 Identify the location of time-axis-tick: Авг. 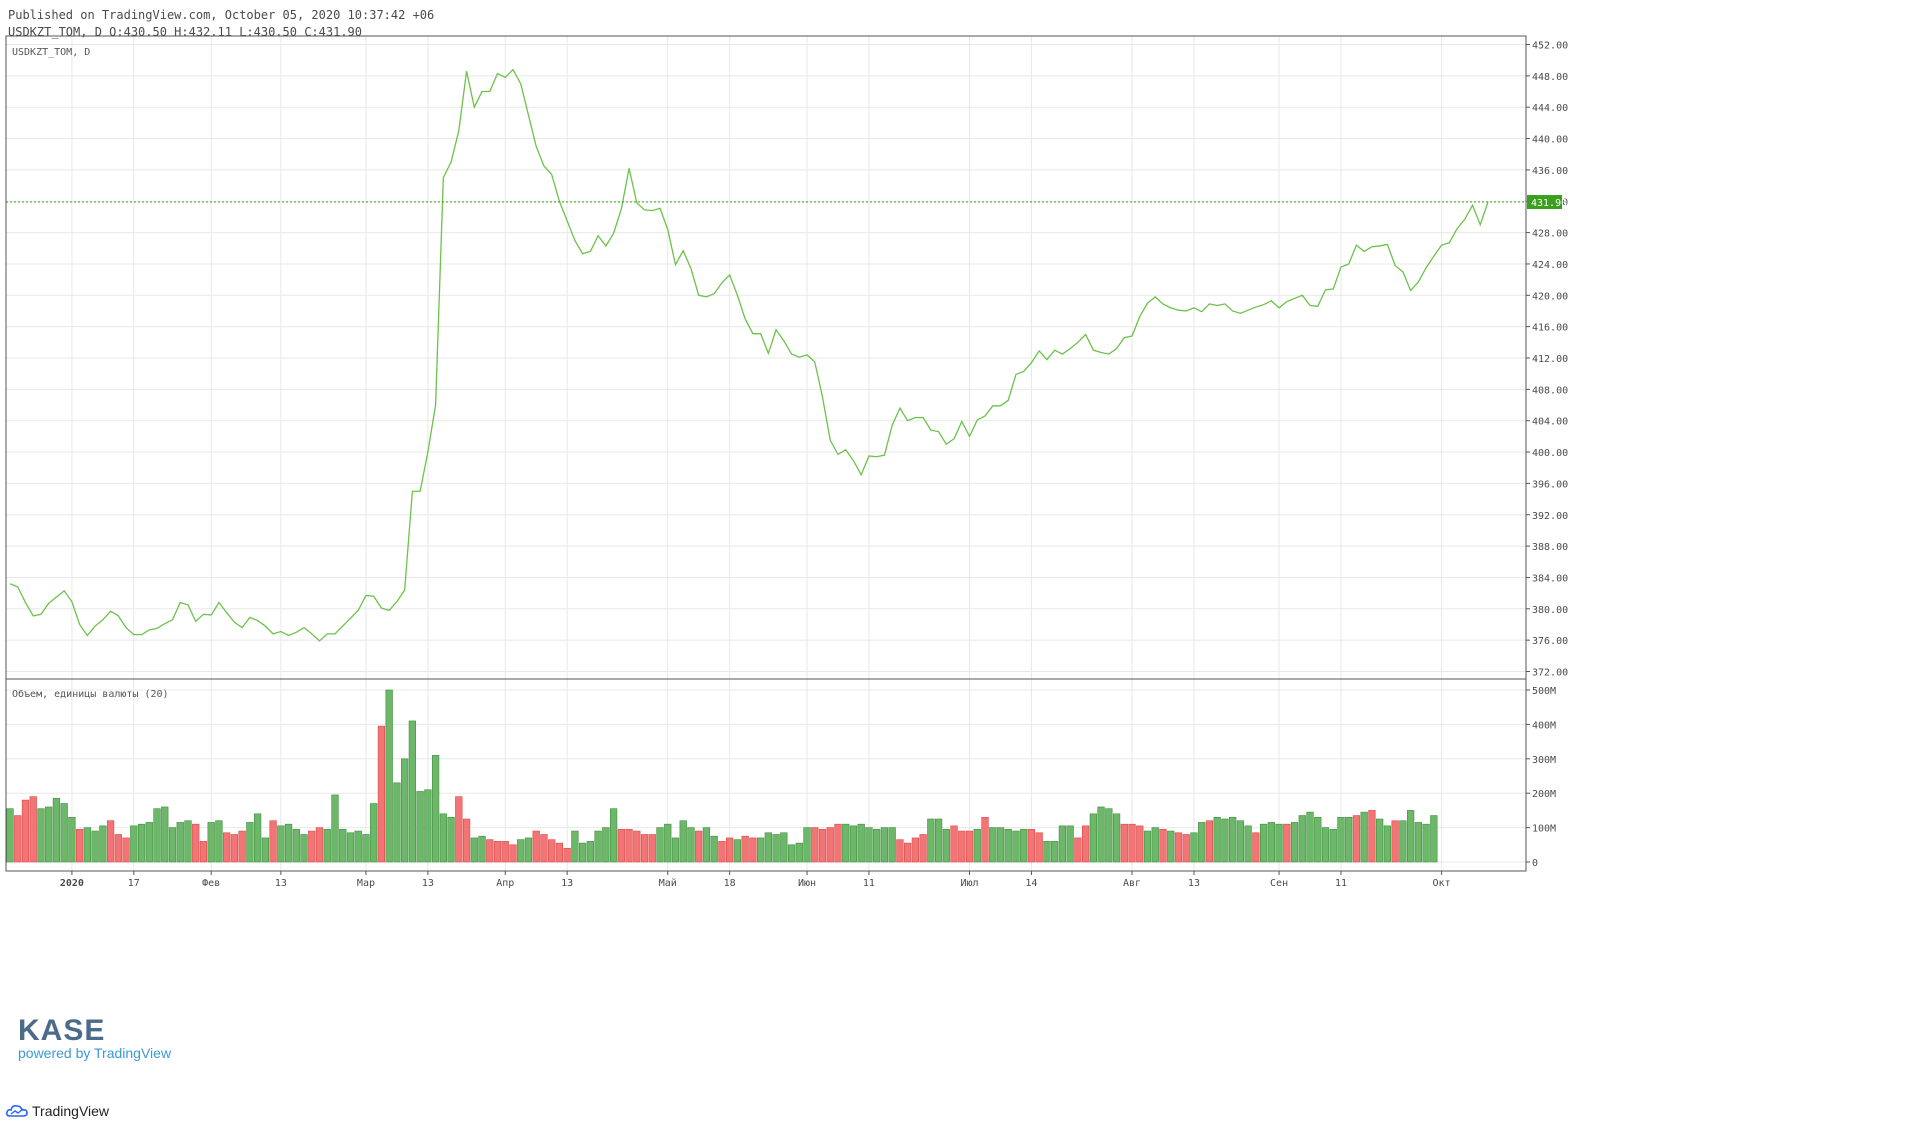
(1132, 883).